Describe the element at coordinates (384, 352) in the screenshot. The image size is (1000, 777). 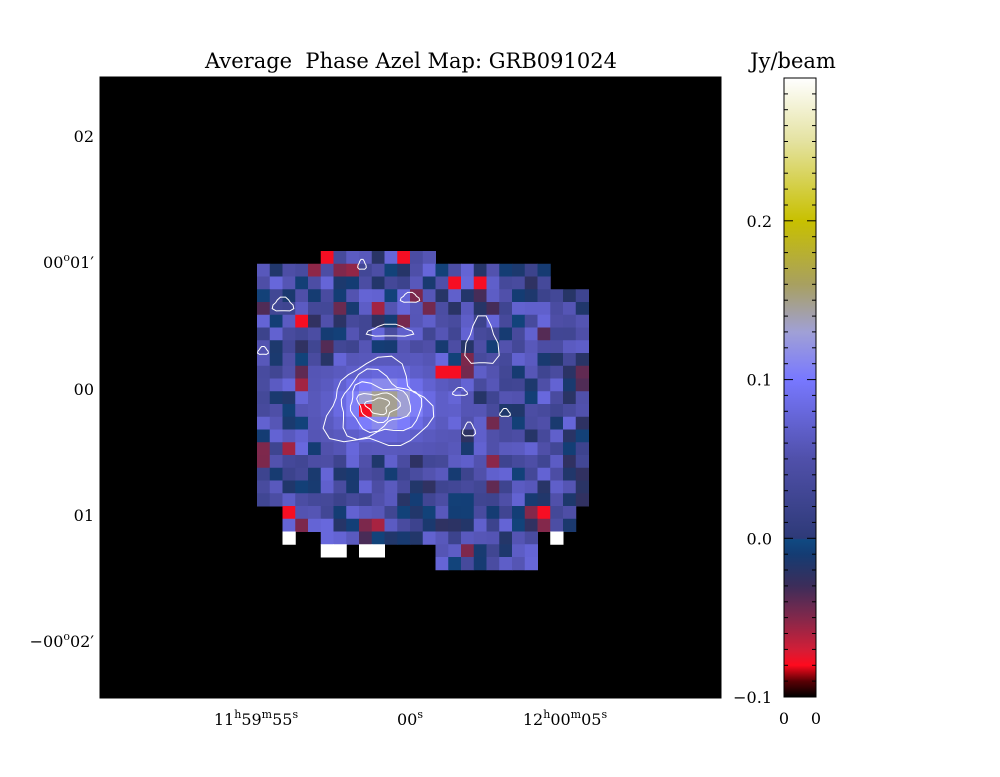
I see `contour-lines` at that location.